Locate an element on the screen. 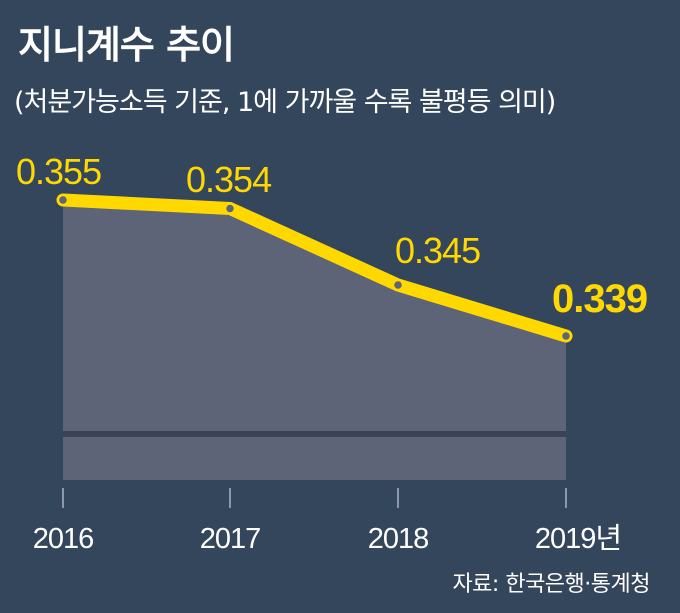 The width and height of the screenshot is (680, 613). x-tick-label: 2019년 is located at coordinates (578, 539).